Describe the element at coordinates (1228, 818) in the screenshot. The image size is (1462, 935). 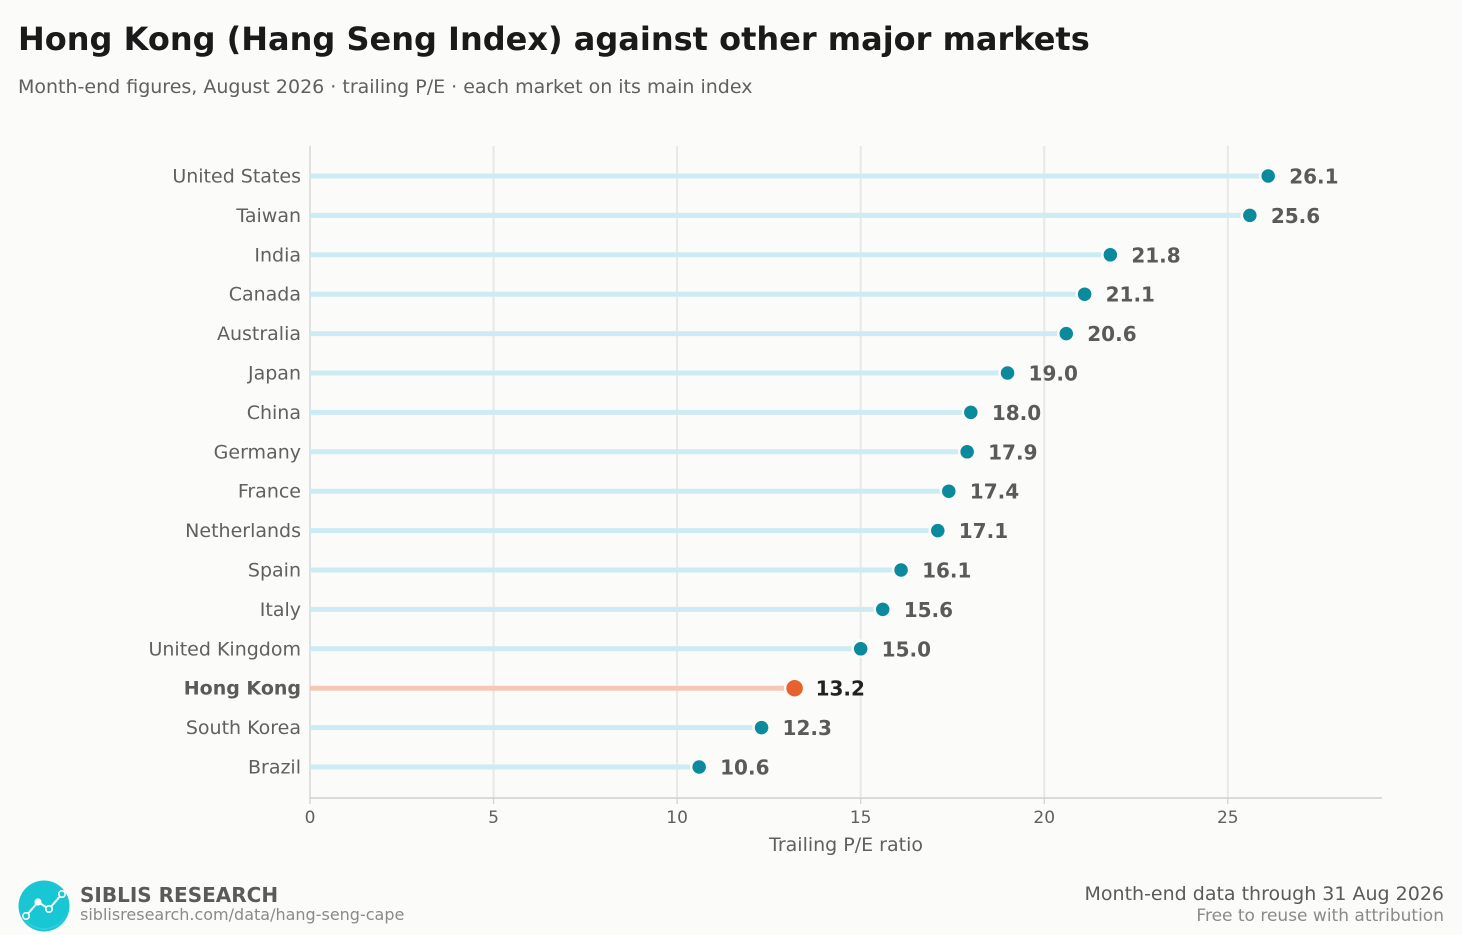
I see `x-tick-label-25: 25` at that location.